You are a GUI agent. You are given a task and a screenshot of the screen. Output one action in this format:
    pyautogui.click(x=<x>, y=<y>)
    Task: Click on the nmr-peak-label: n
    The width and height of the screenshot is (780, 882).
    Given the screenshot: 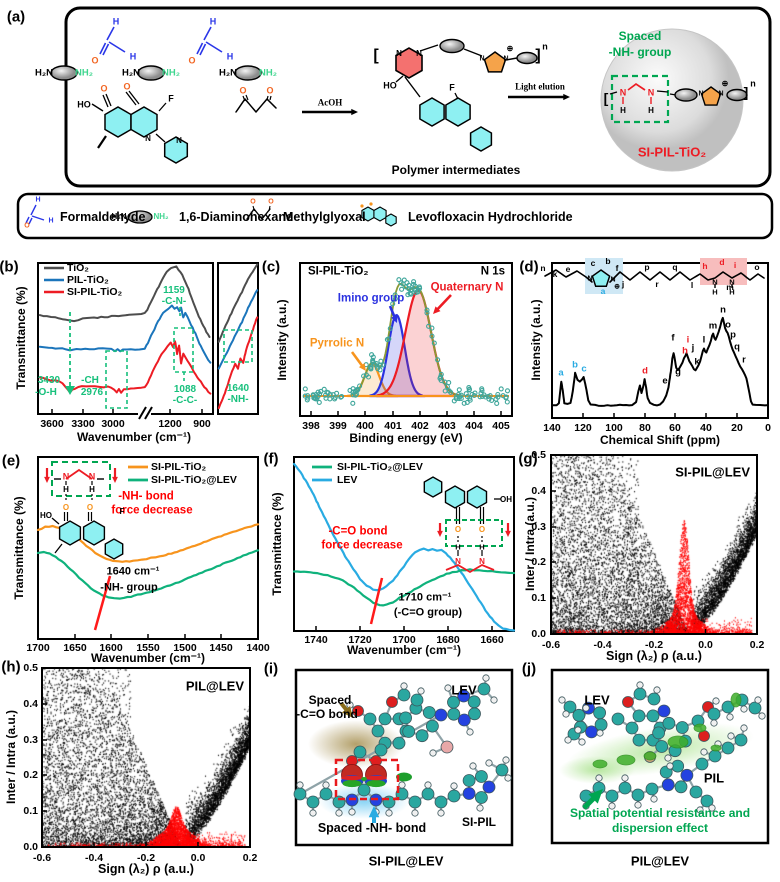 What is the action you would take?
    pyautogui.click(x=723, y=310)
    